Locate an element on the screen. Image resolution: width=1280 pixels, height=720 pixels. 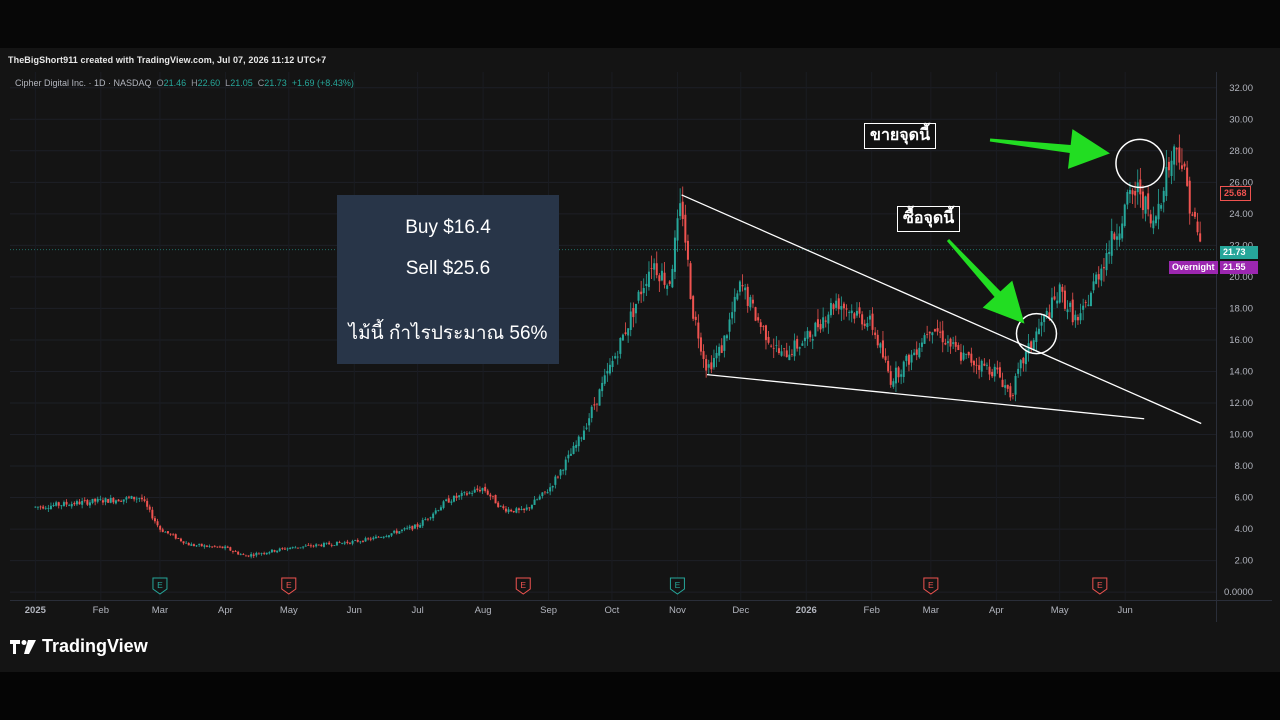
open-label: O is located at coordinates (160, 83).